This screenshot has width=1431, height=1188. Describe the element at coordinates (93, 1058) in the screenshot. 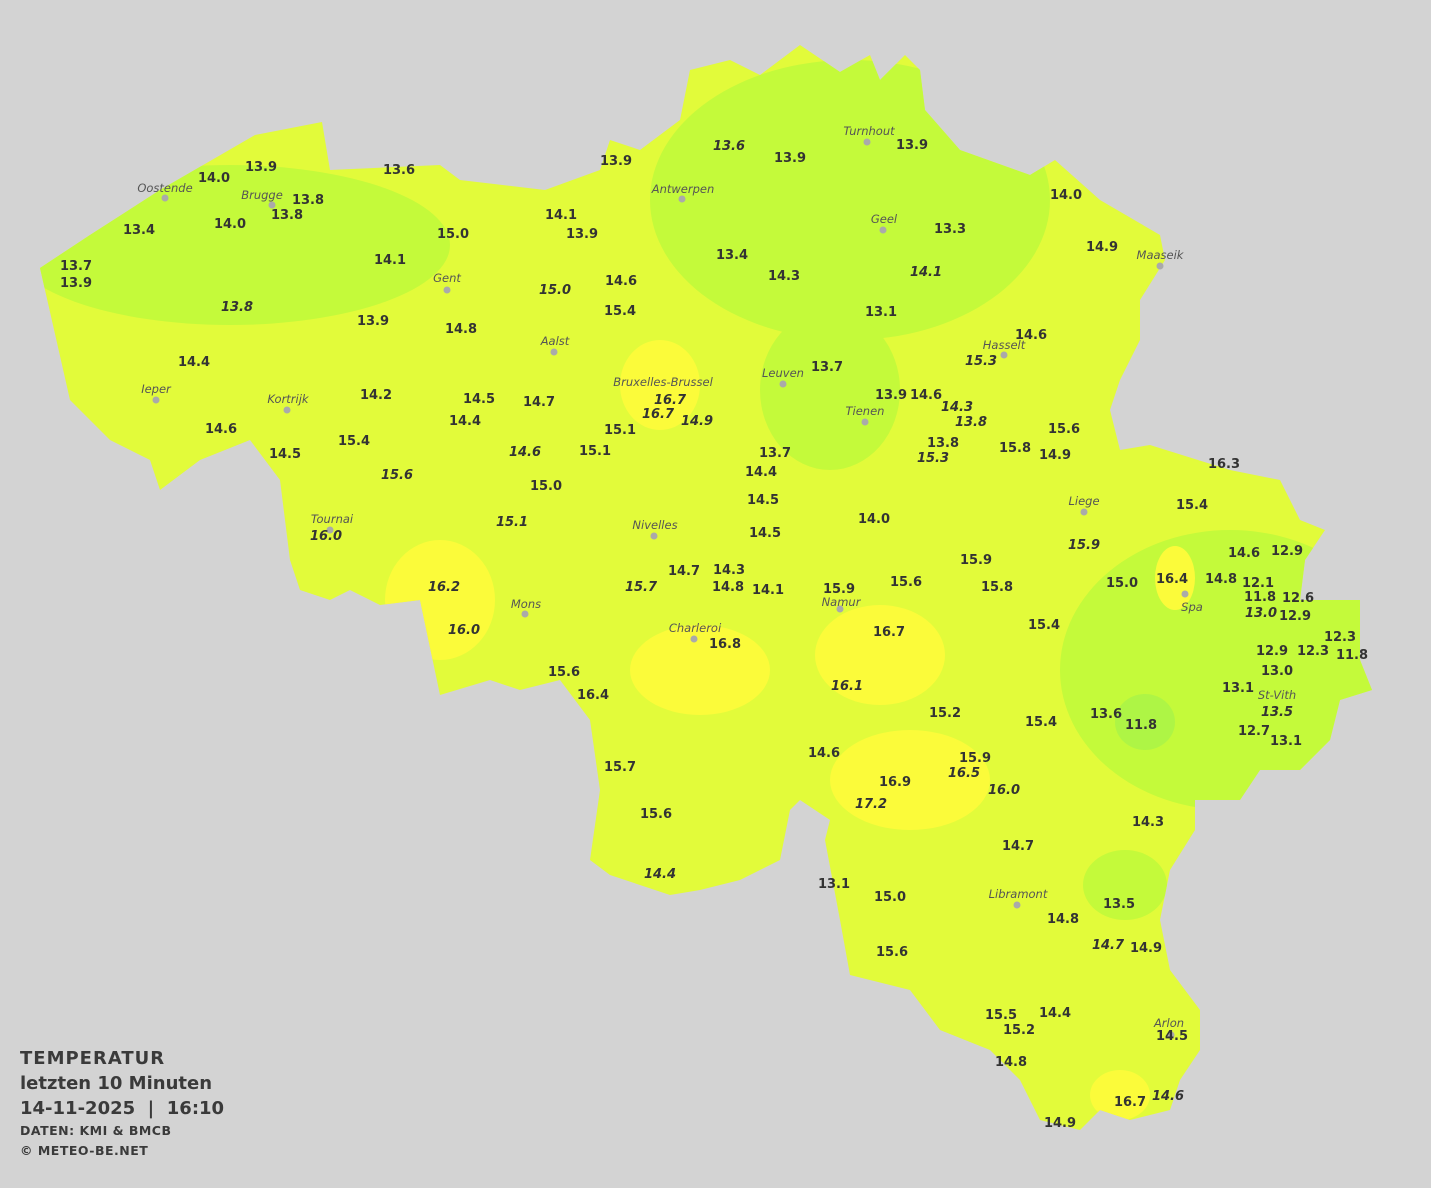

I see `legend-title: TEMPERATUR` at that location.